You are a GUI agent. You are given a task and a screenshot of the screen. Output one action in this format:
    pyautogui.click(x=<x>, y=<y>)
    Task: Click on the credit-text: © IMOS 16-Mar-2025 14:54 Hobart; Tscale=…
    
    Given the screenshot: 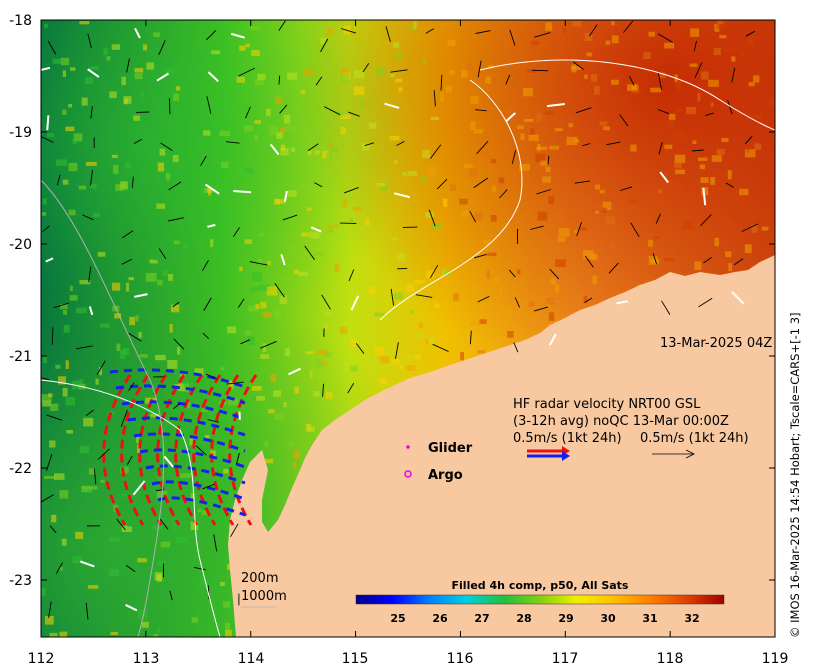 What is the action you would take?
    pyautogui.click(x=795, y=475)
    